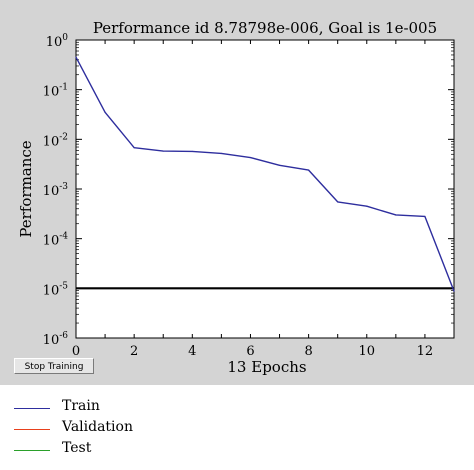 Image resolution: width=474 pixels, height=470 pixels. What do you see at coordinates (192, 351) in the screenshot?
I see `x-tick-label: 4` at bounding box center [192, 351].